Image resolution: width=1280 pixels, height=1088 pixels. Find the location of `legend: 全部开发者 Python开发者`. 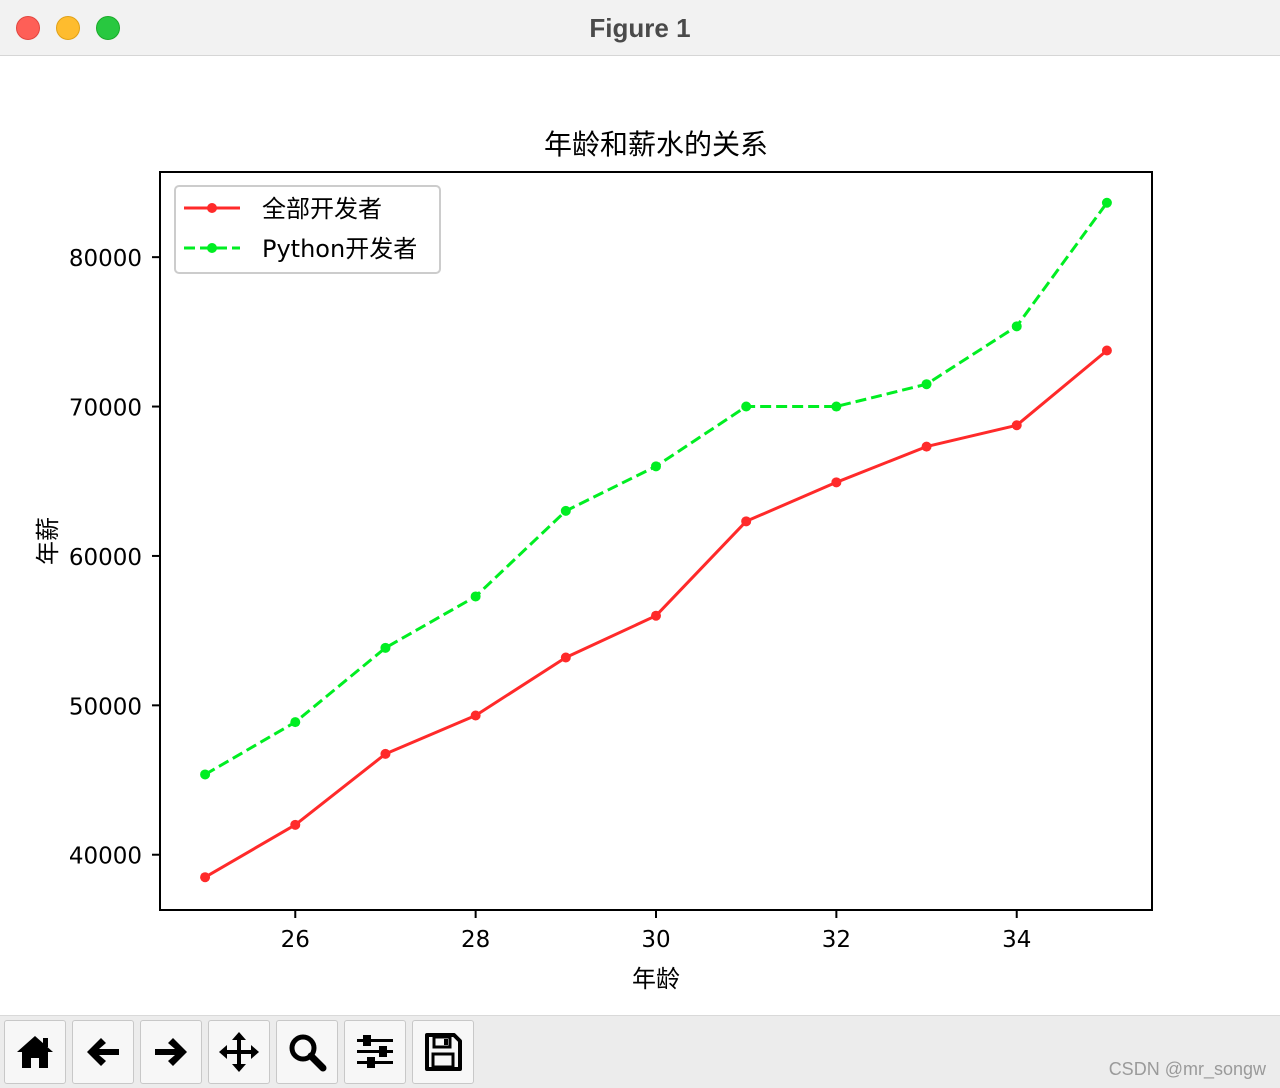

legend: 全部开发者 Python开发者 is located at coordinates (307, 229).